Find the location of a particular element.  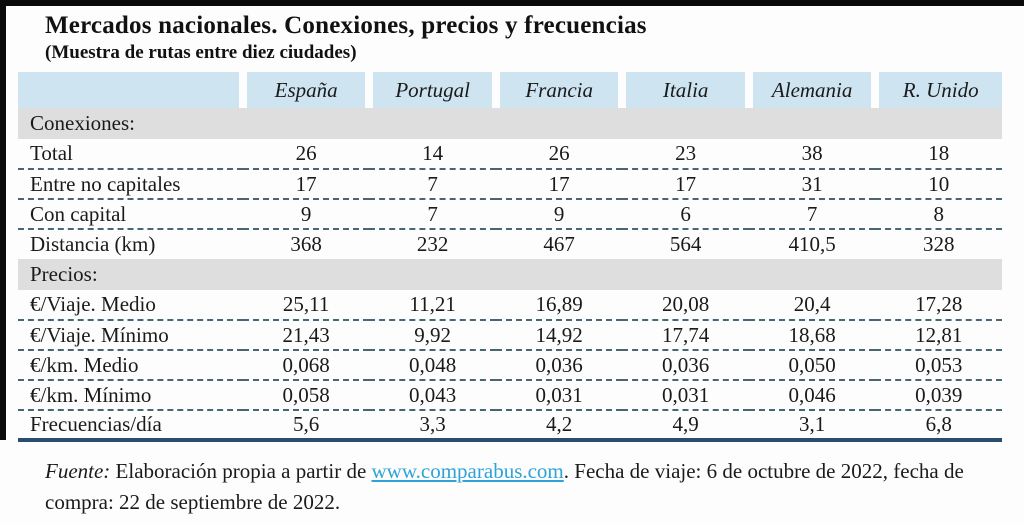

row-label-total: Total is located at coordinates (130, 154).